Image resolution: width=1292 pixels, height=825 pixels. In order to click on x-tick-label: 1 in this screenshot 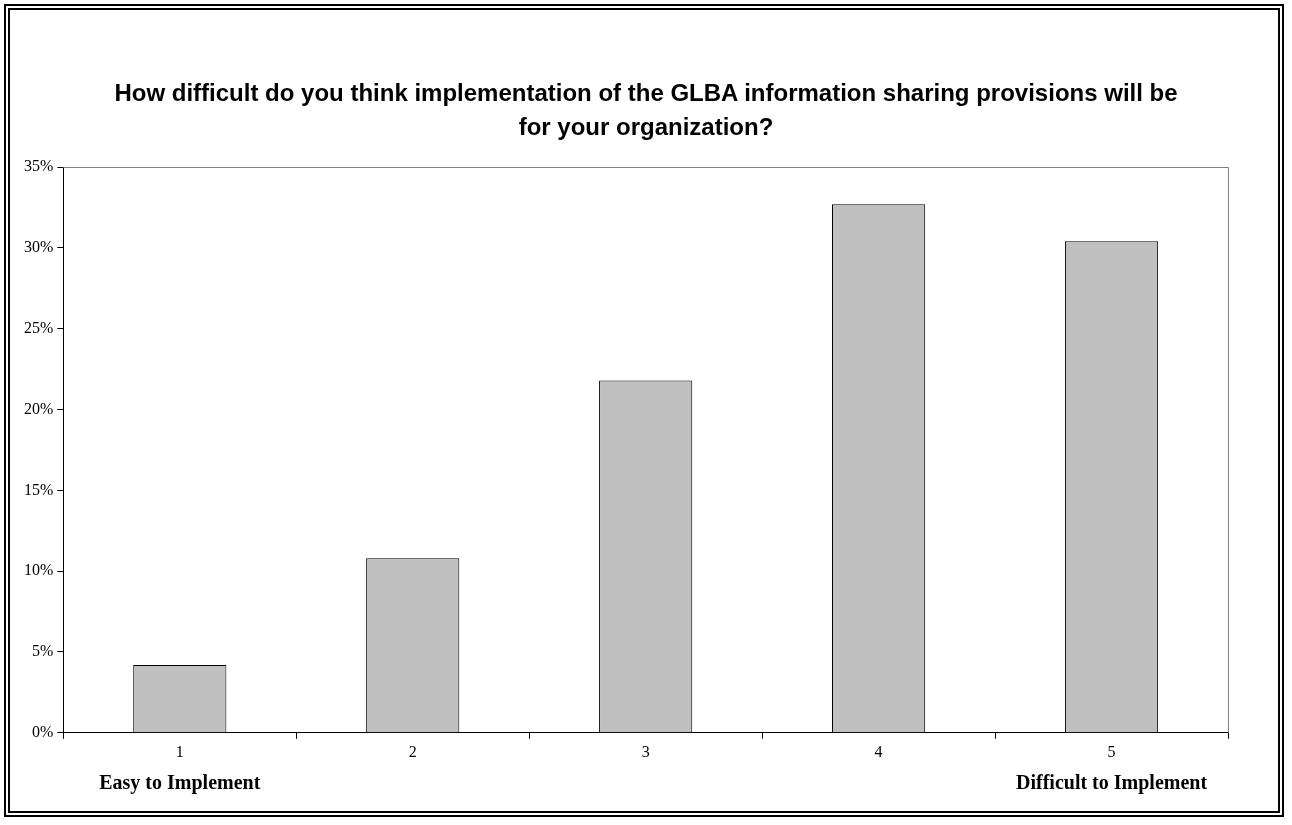, I will do `click(179, 751)`.